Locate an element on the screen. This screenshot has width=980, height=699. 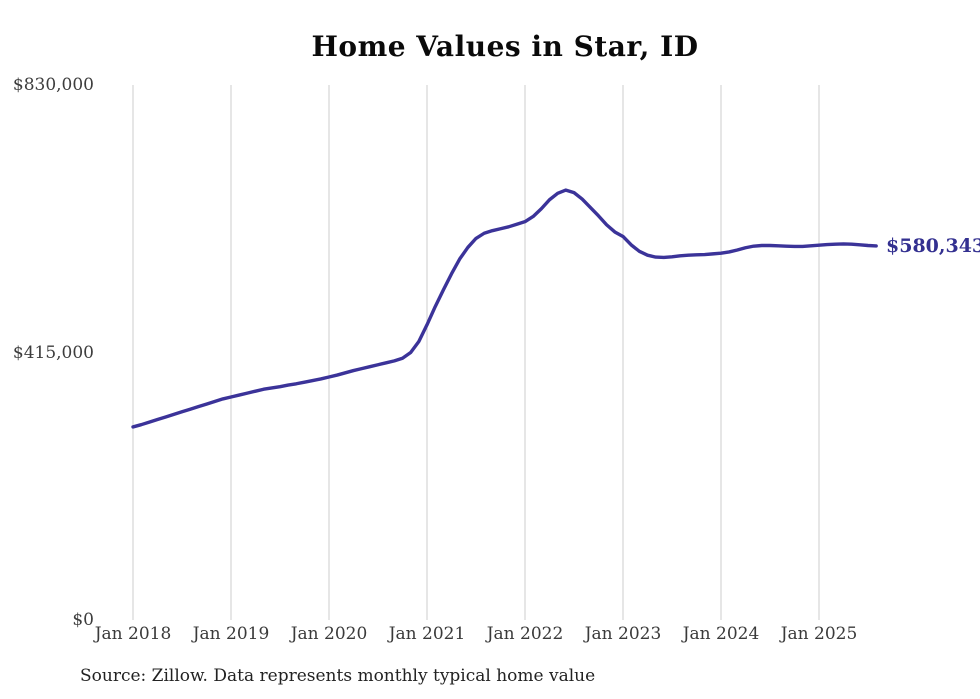
x-axis-label: Jan 2019 is located at coordinates (231, 634).